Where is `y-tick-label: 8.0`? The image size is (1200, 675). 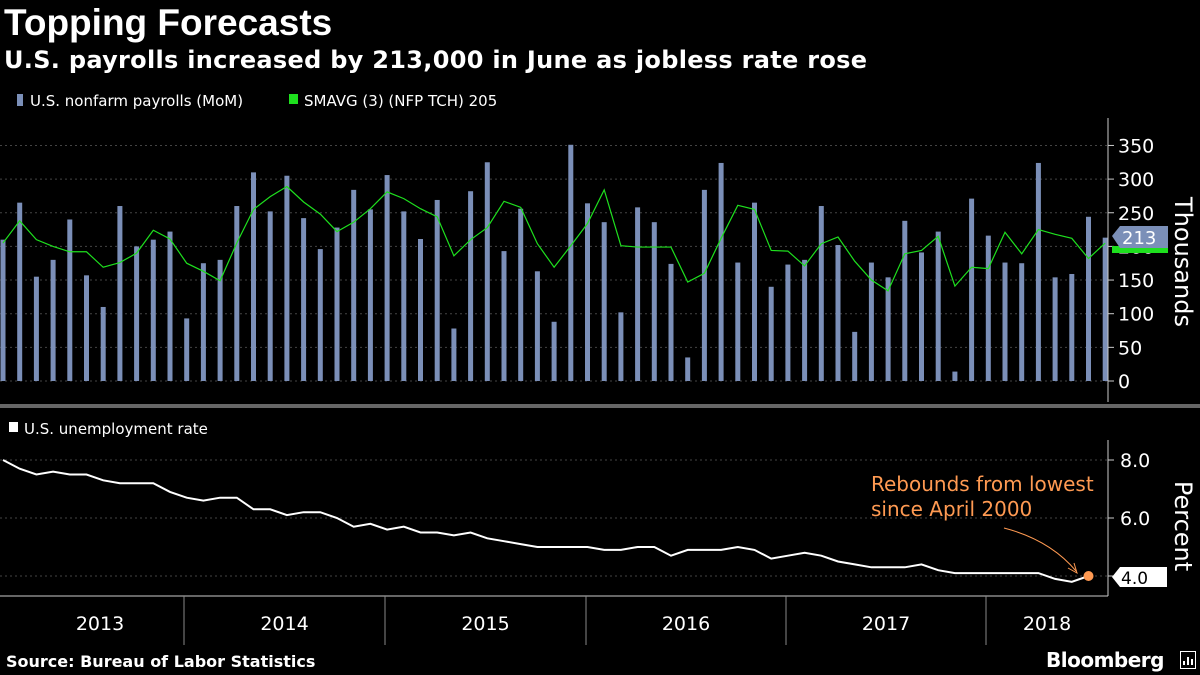
y-tick-label: 8.0 is located at coordinates (1135, 461).